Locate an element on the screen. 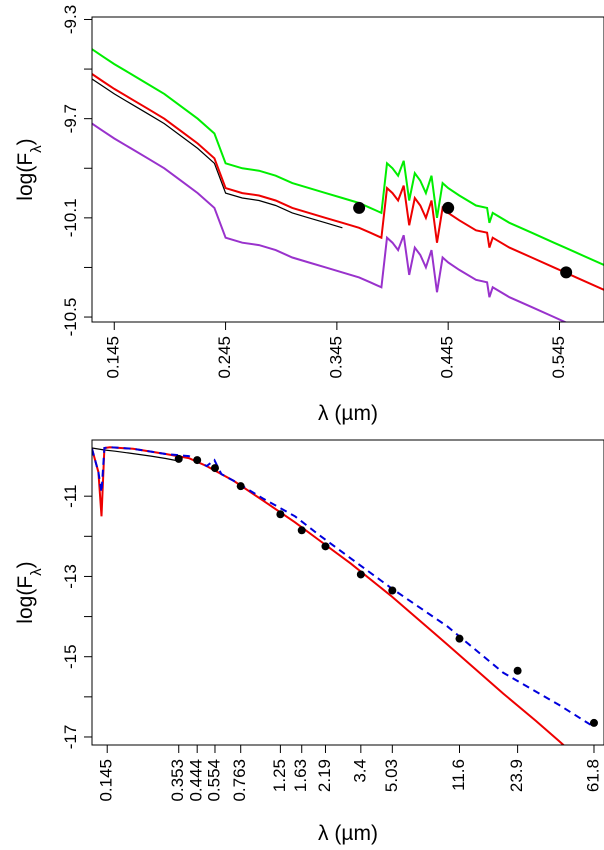  x-tick-label: 0.545 is located at coordinates (558, 357).